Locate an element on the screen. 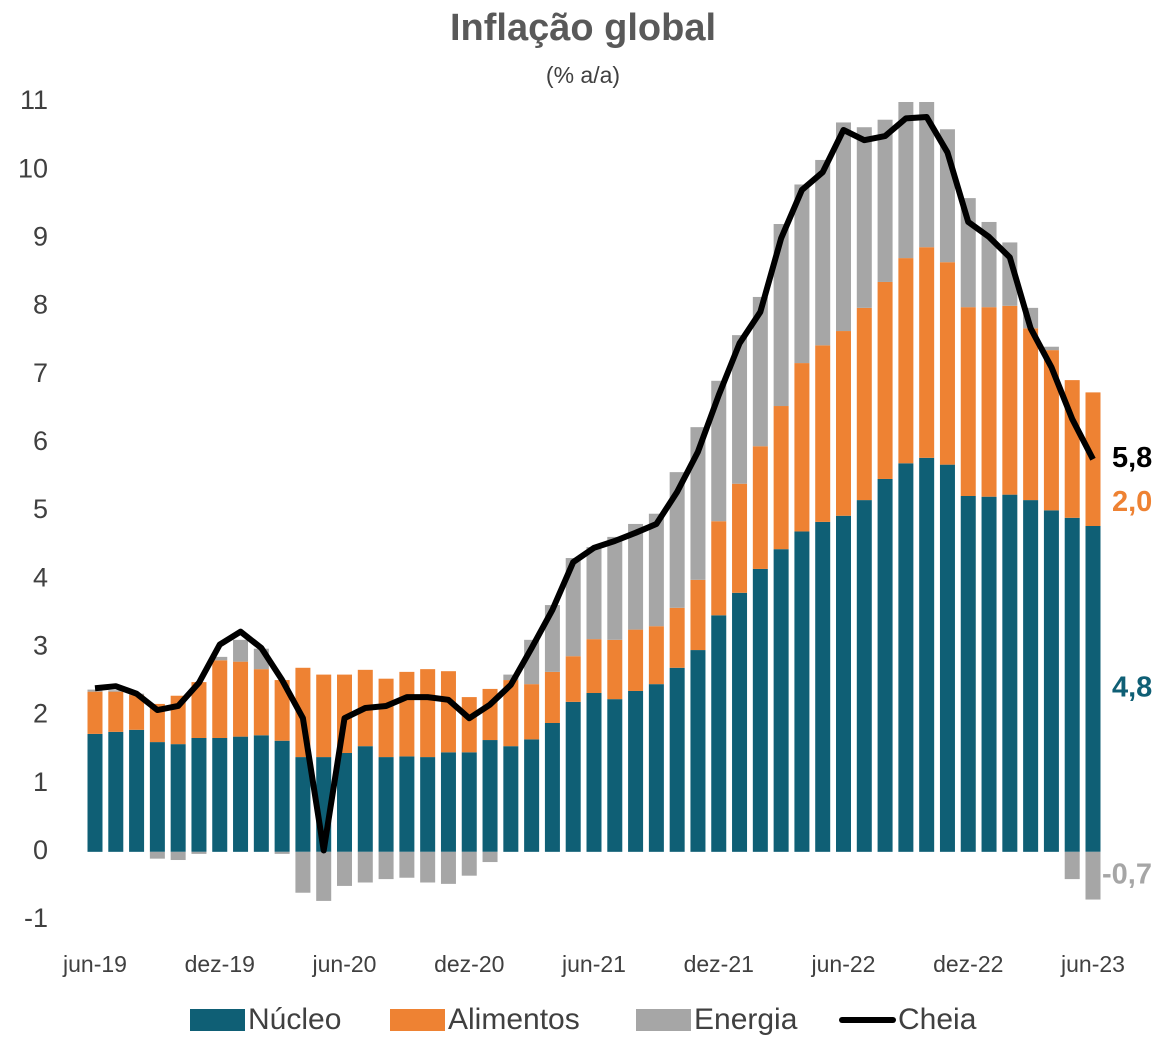  data-label: 2,0 is located at coordinates (1132, 502).